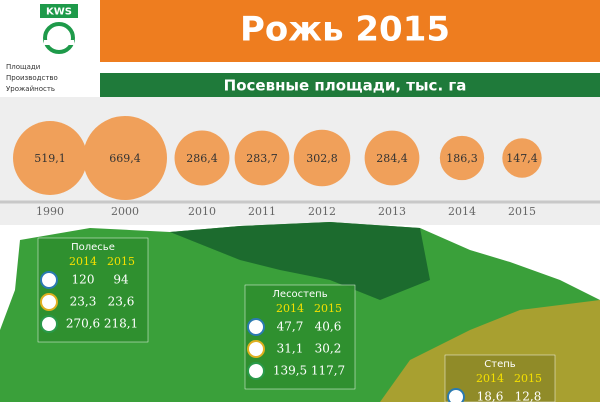 This screenshot has height=402, width=600. Describe the element at coordinates (328, 327) in the screenshot. I see `region-value: 40,6` at that location.